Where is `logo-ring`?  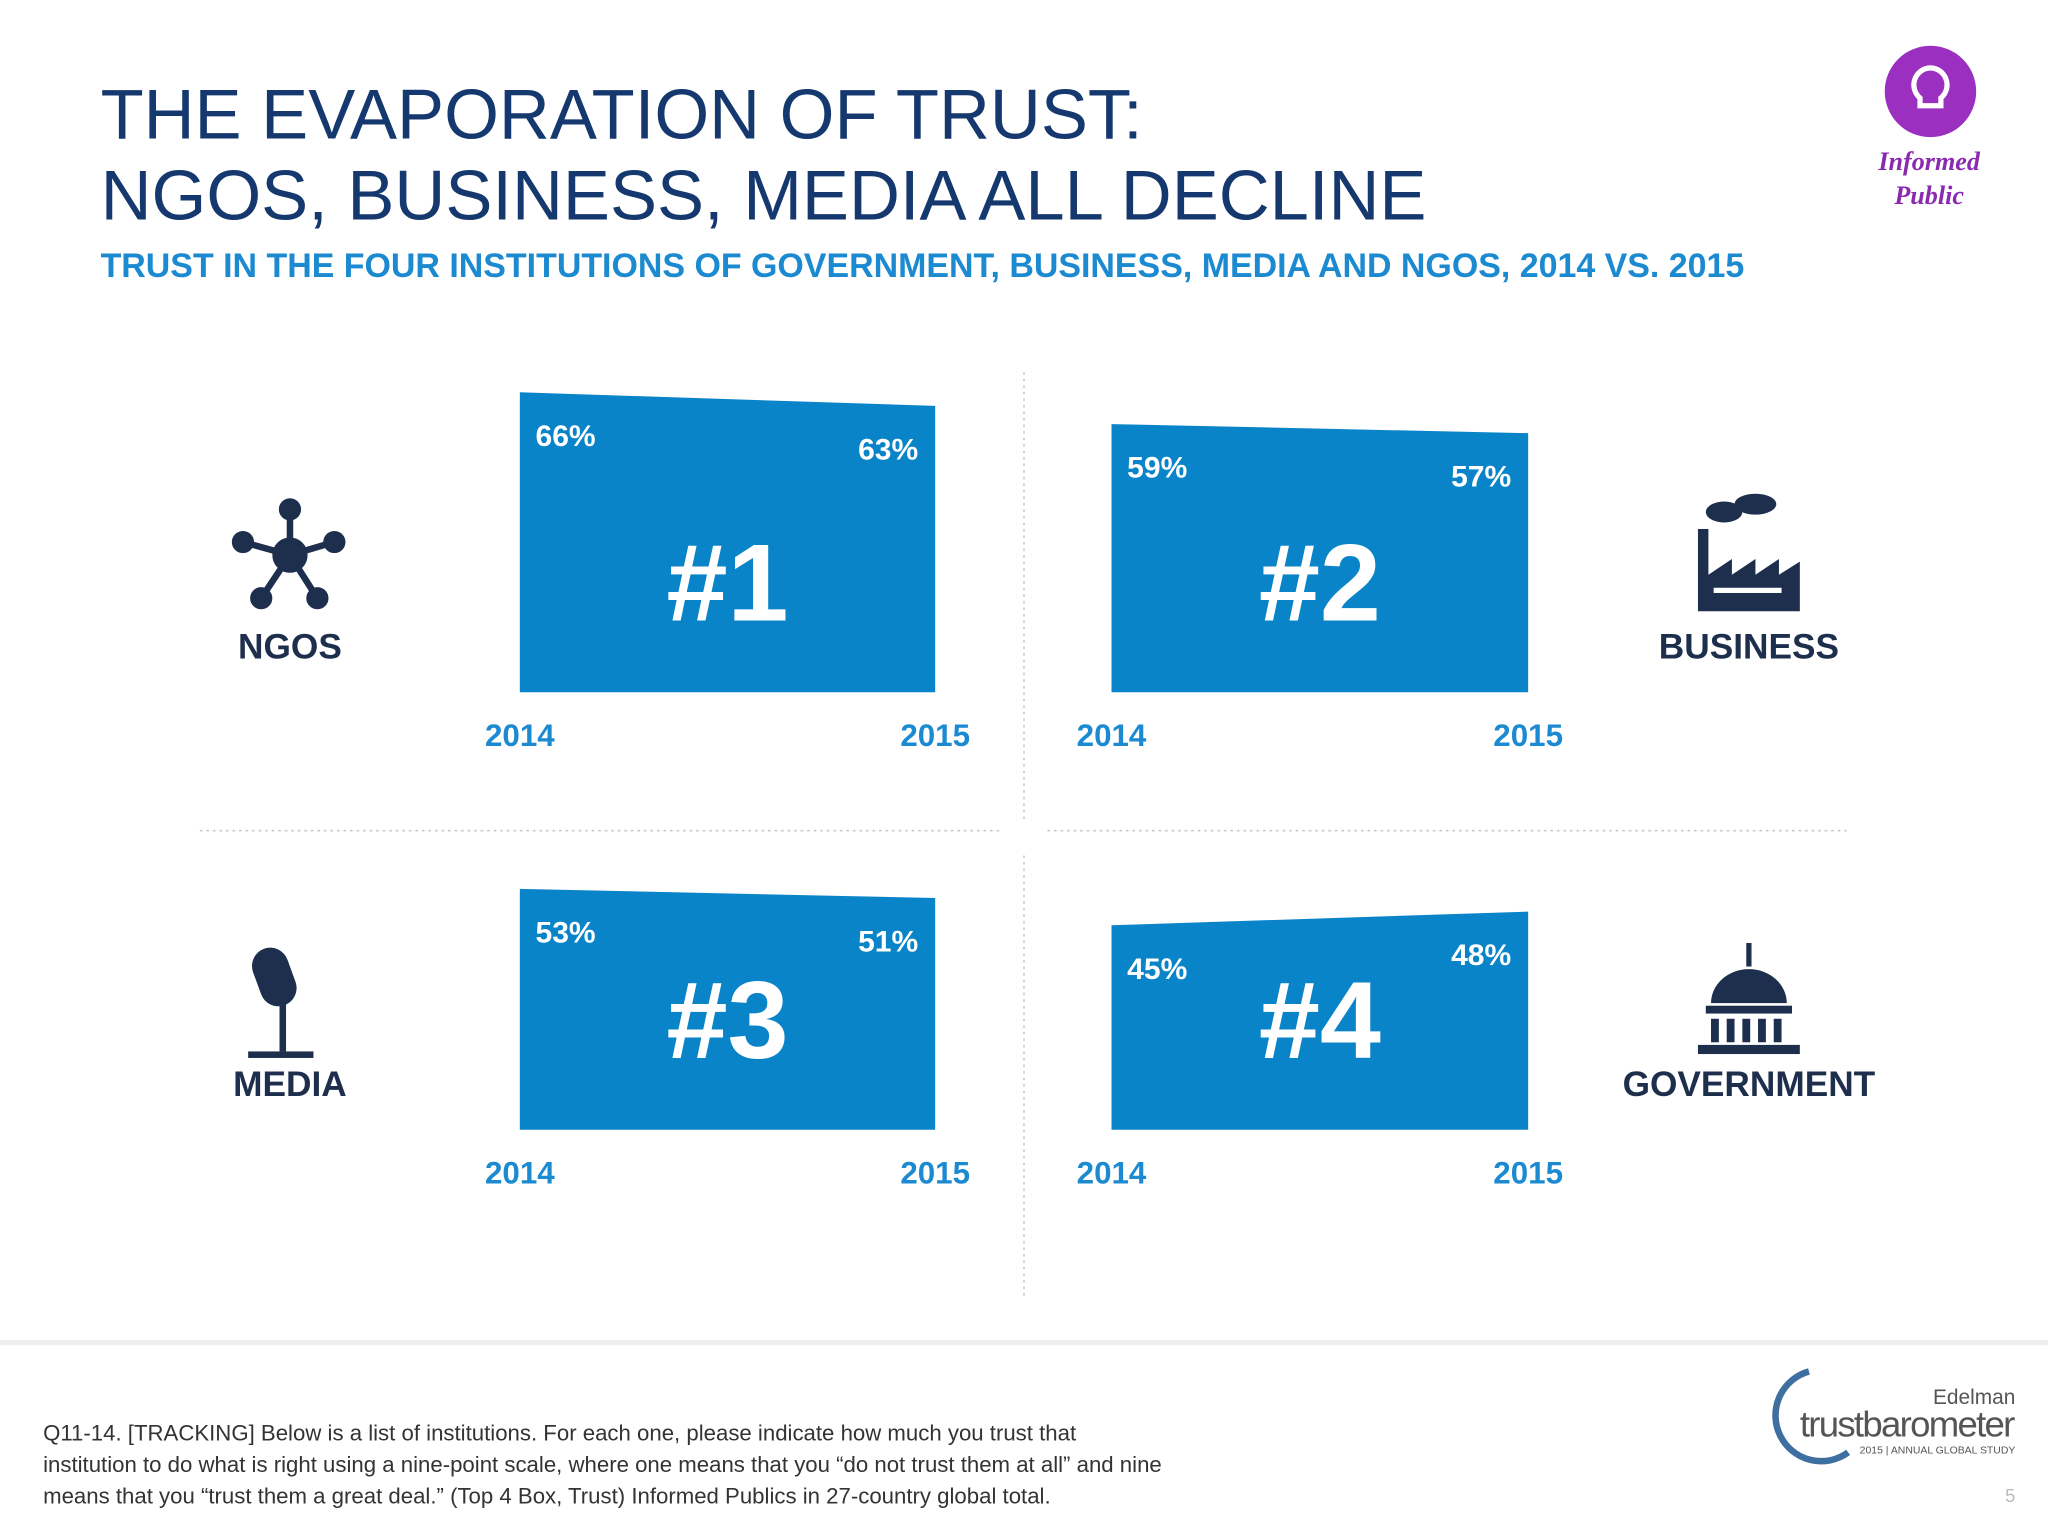
logo-ring is located at coordinates (1811, 1416).